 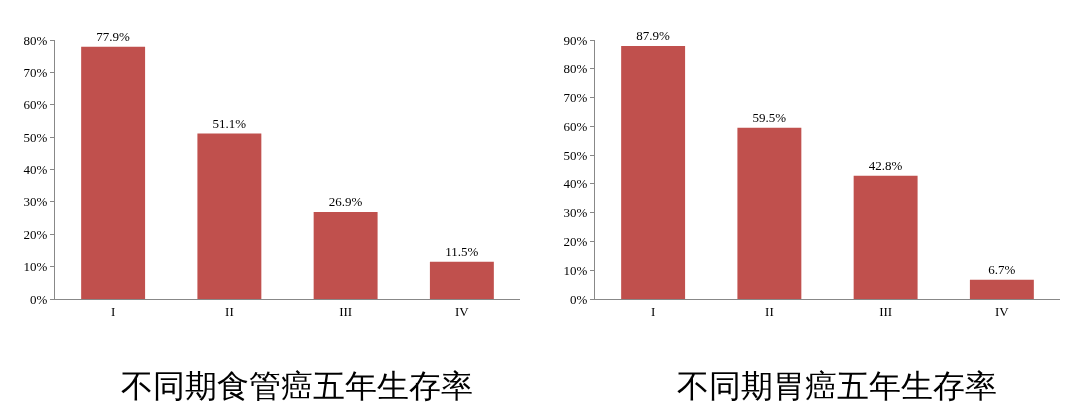 I want to click on data-label: 77.9%, so click(x=113, y=36).